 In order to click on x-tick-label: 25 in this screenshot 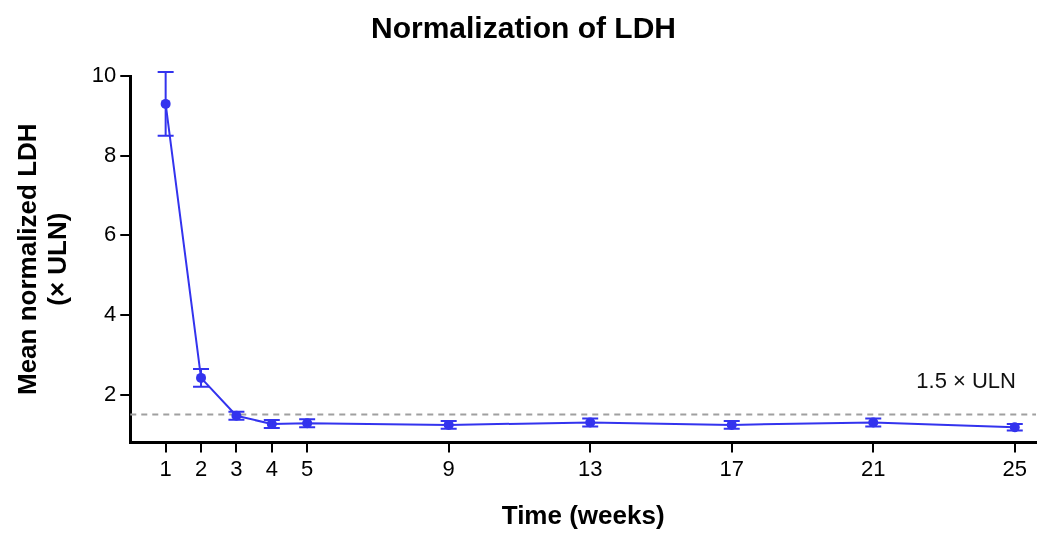, I will do `click(1015, 468)`.